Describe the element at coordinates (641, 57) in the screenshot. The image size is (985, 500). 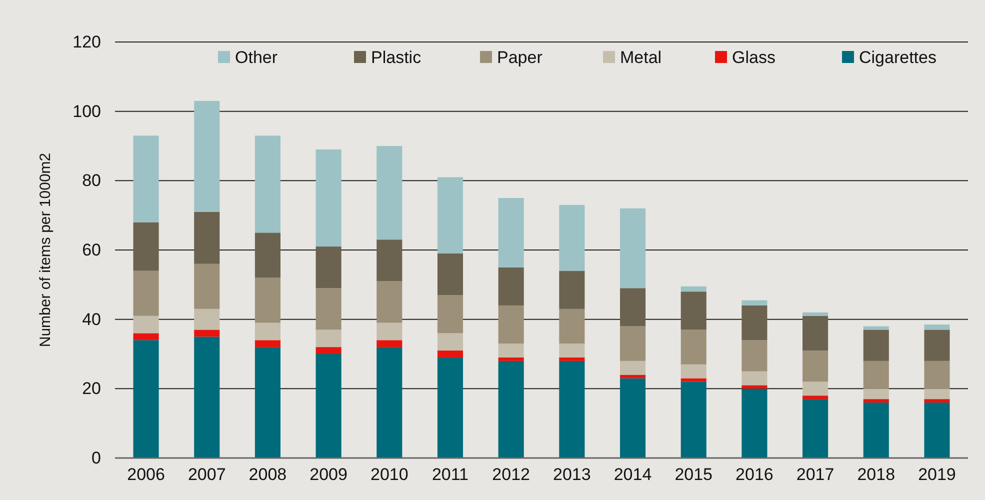
I see `legend-label: Metal` at that location.